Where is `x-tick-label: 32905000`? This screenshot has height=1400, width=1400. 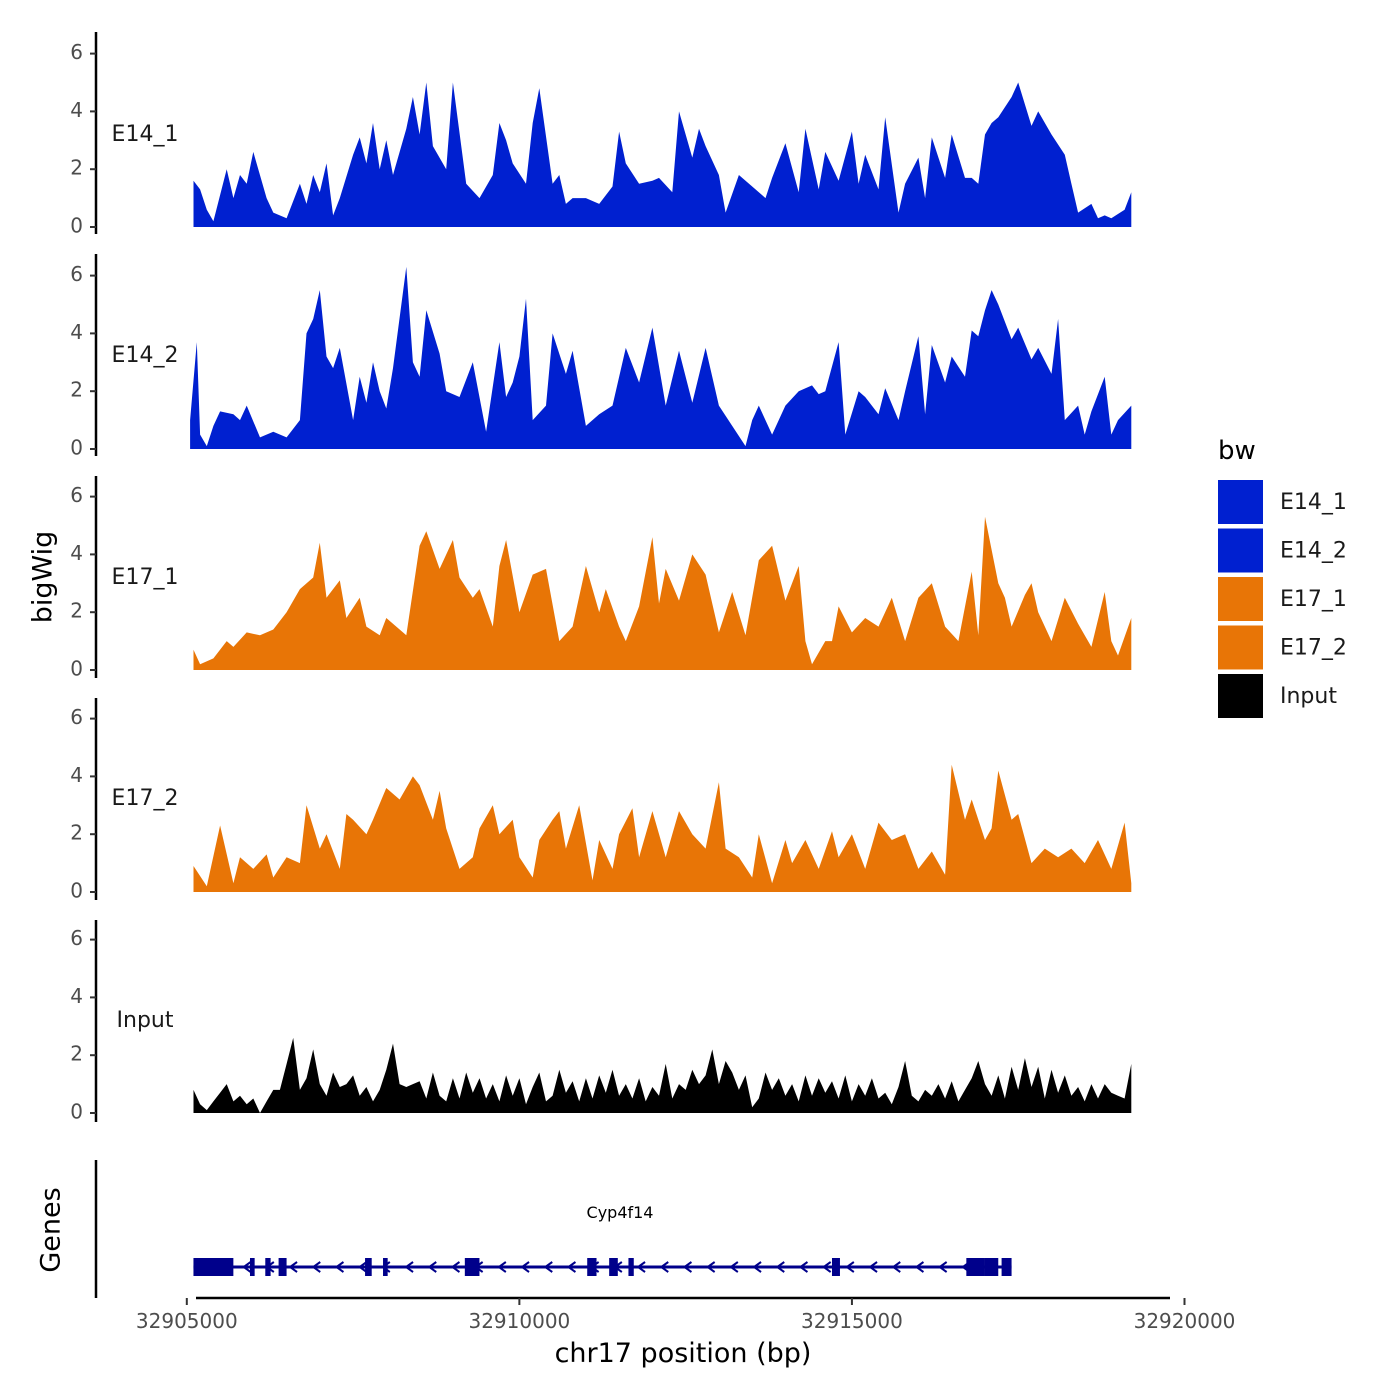
x-tick-label: 32905000 is located at coordinates (187, 1321).